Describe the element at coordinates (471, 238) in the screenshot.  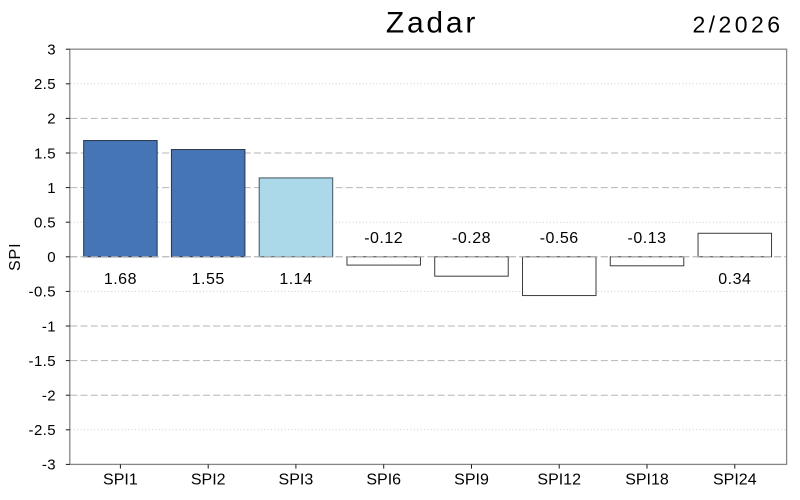
I see `svg-text: -0.28` at that location.